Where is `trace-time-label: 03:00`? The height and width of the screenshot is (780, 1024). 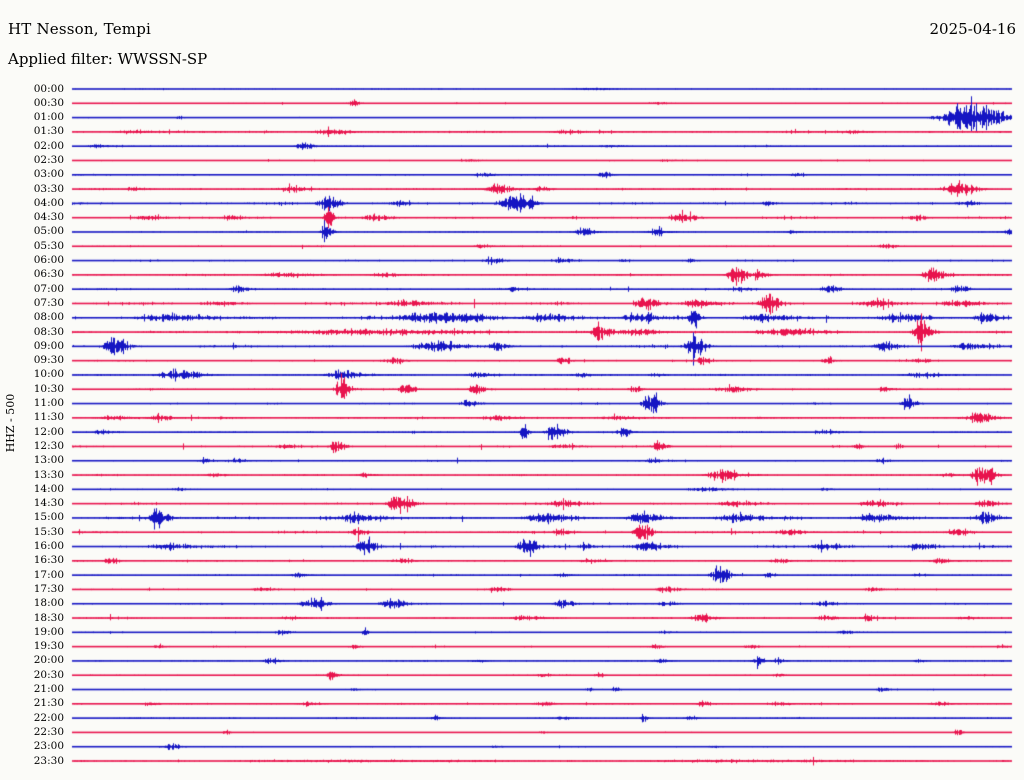
trace-time-label: 03:00 is located at coordinates (48, 174).